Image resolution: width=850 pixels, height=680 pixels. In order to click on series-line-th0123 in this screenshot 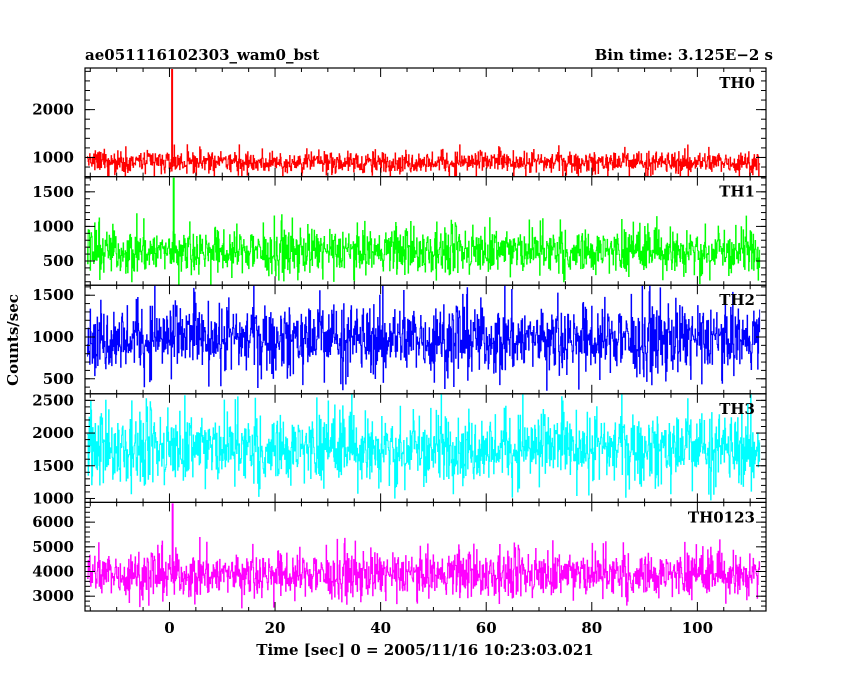, I will do `click(424, 573)`.